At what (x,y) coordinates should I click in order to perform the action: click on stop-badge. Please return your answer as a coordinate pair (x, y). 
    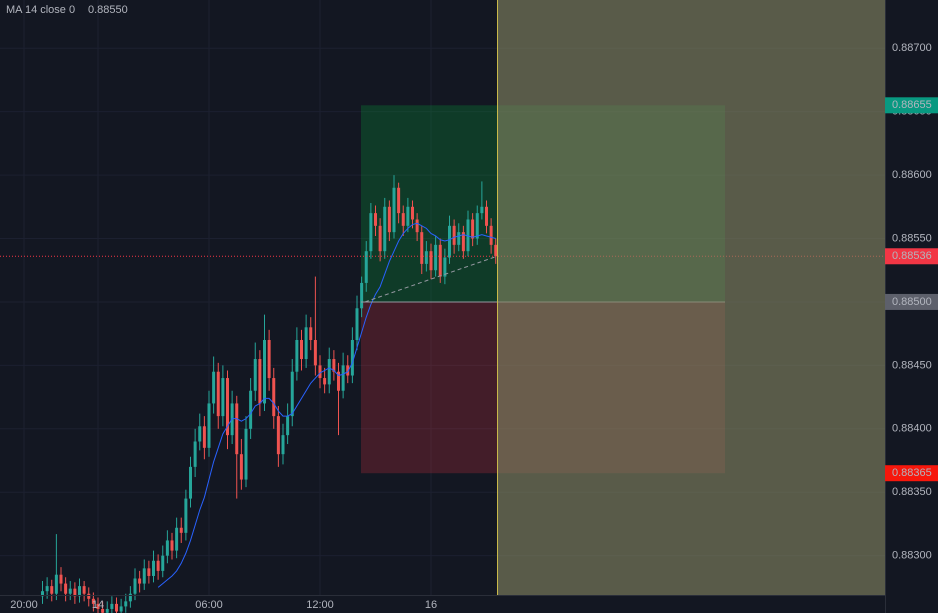
    Looking at the image, I should click on (911, 473).